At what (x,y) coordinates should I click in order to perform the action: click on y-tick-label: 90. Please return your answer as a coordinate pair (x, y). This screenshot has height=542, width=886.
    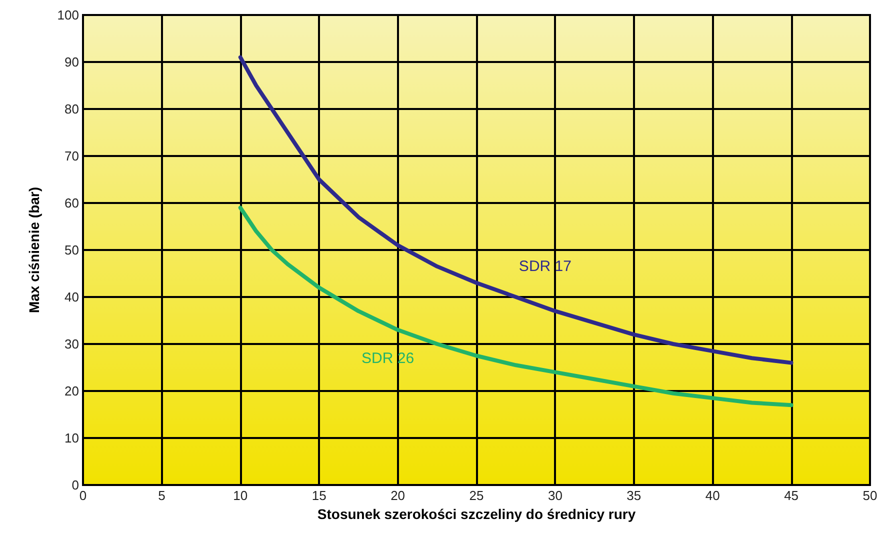
    Looking at the image, I should click on (71, 62).